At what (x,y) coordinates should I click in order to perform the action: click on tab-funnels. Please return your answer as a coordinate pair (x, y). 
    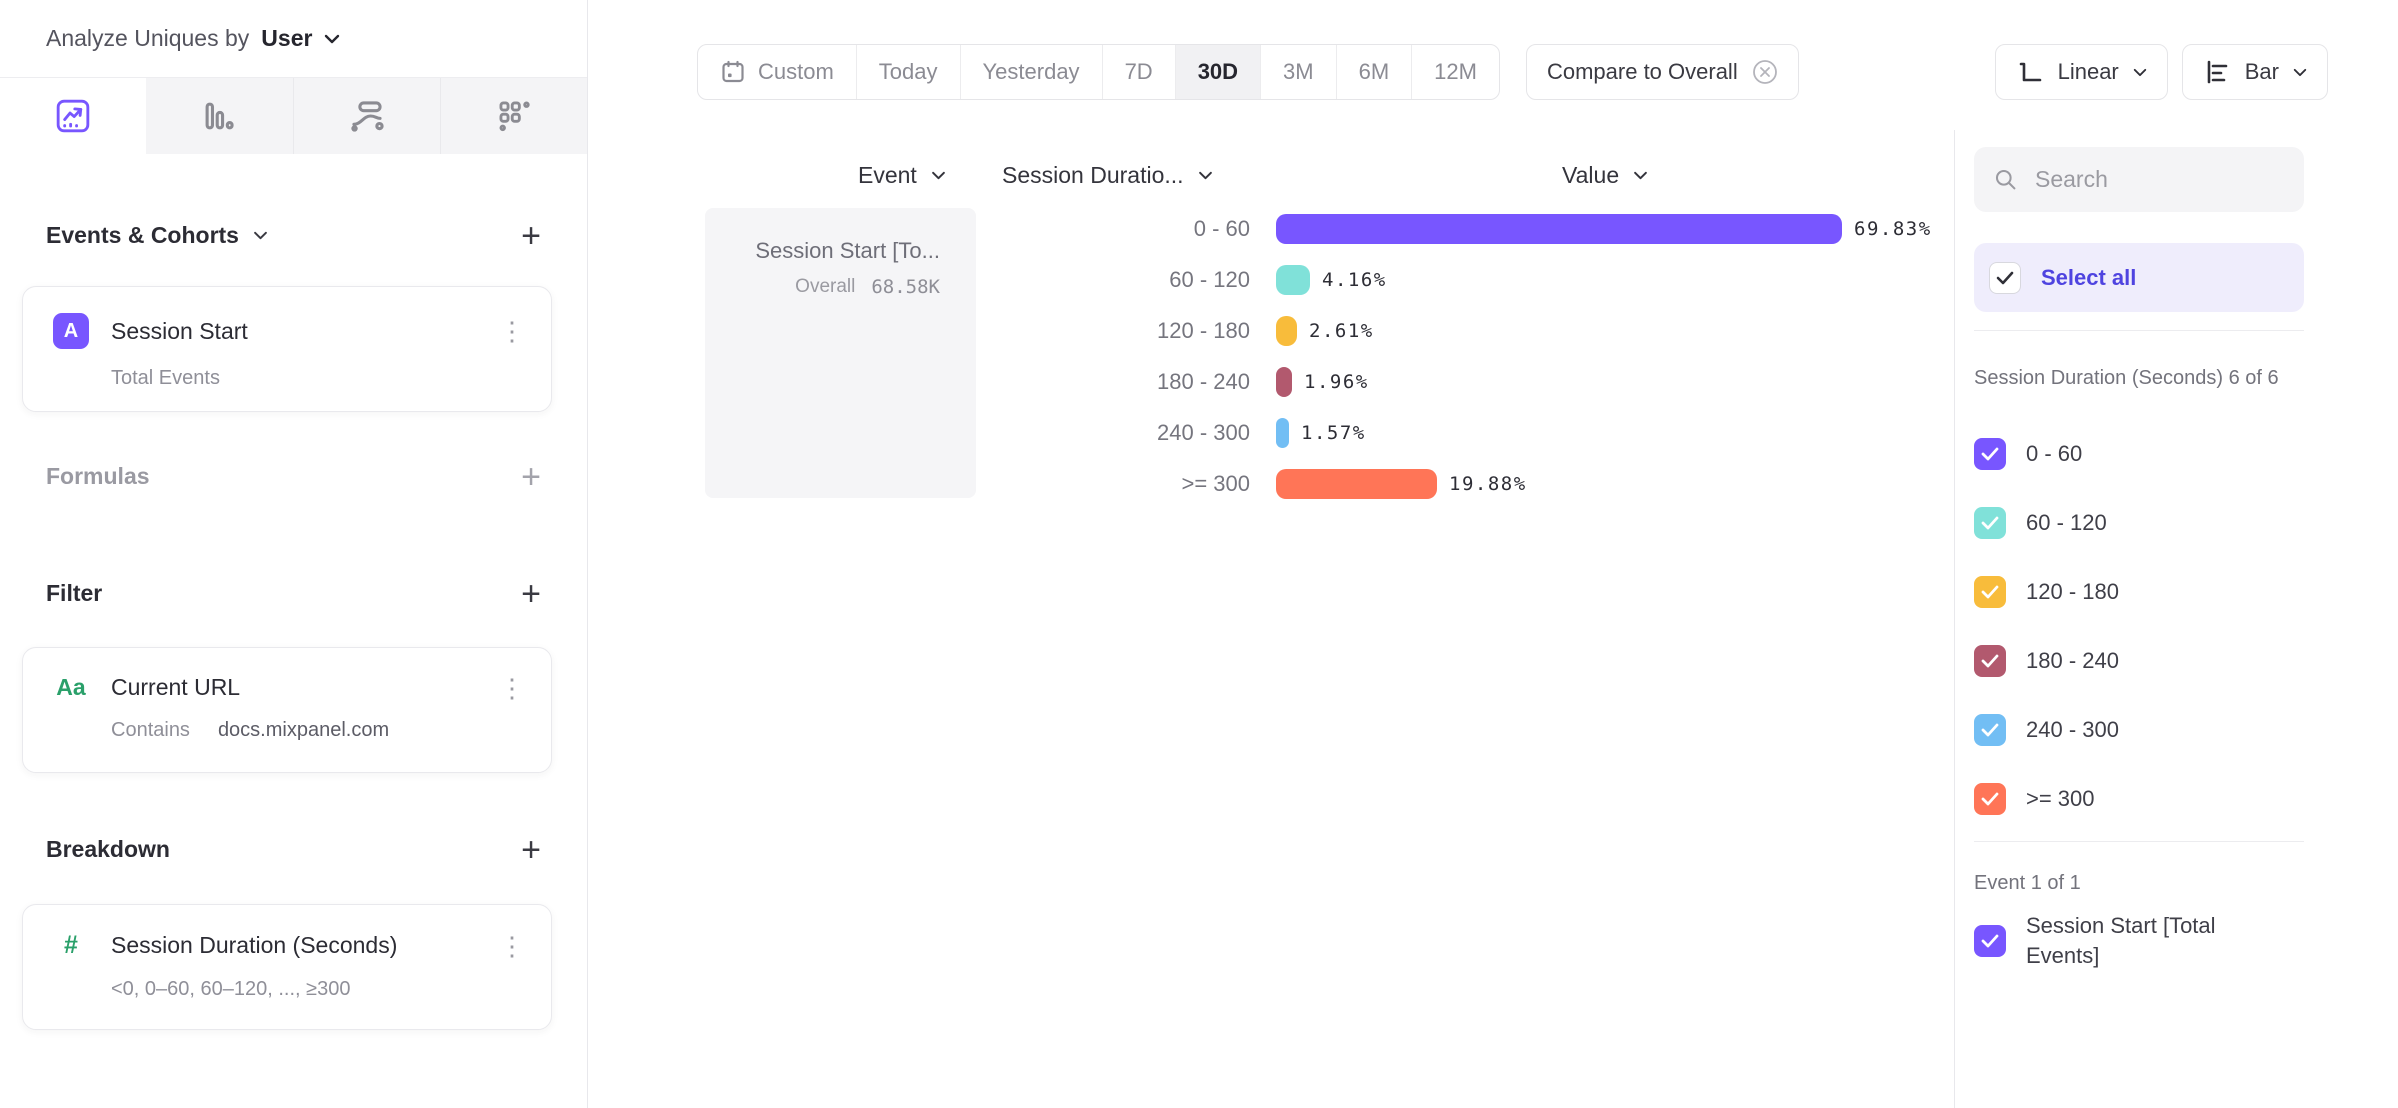
    Looking at the image, I should click on (219, 116).